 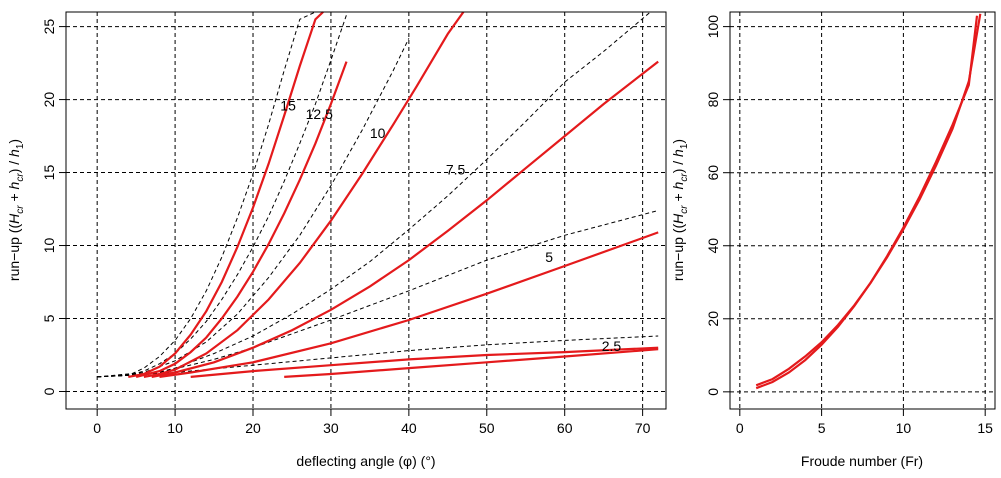 I want to click on left-x-tick-label: 20, so click(x=253, y=428).